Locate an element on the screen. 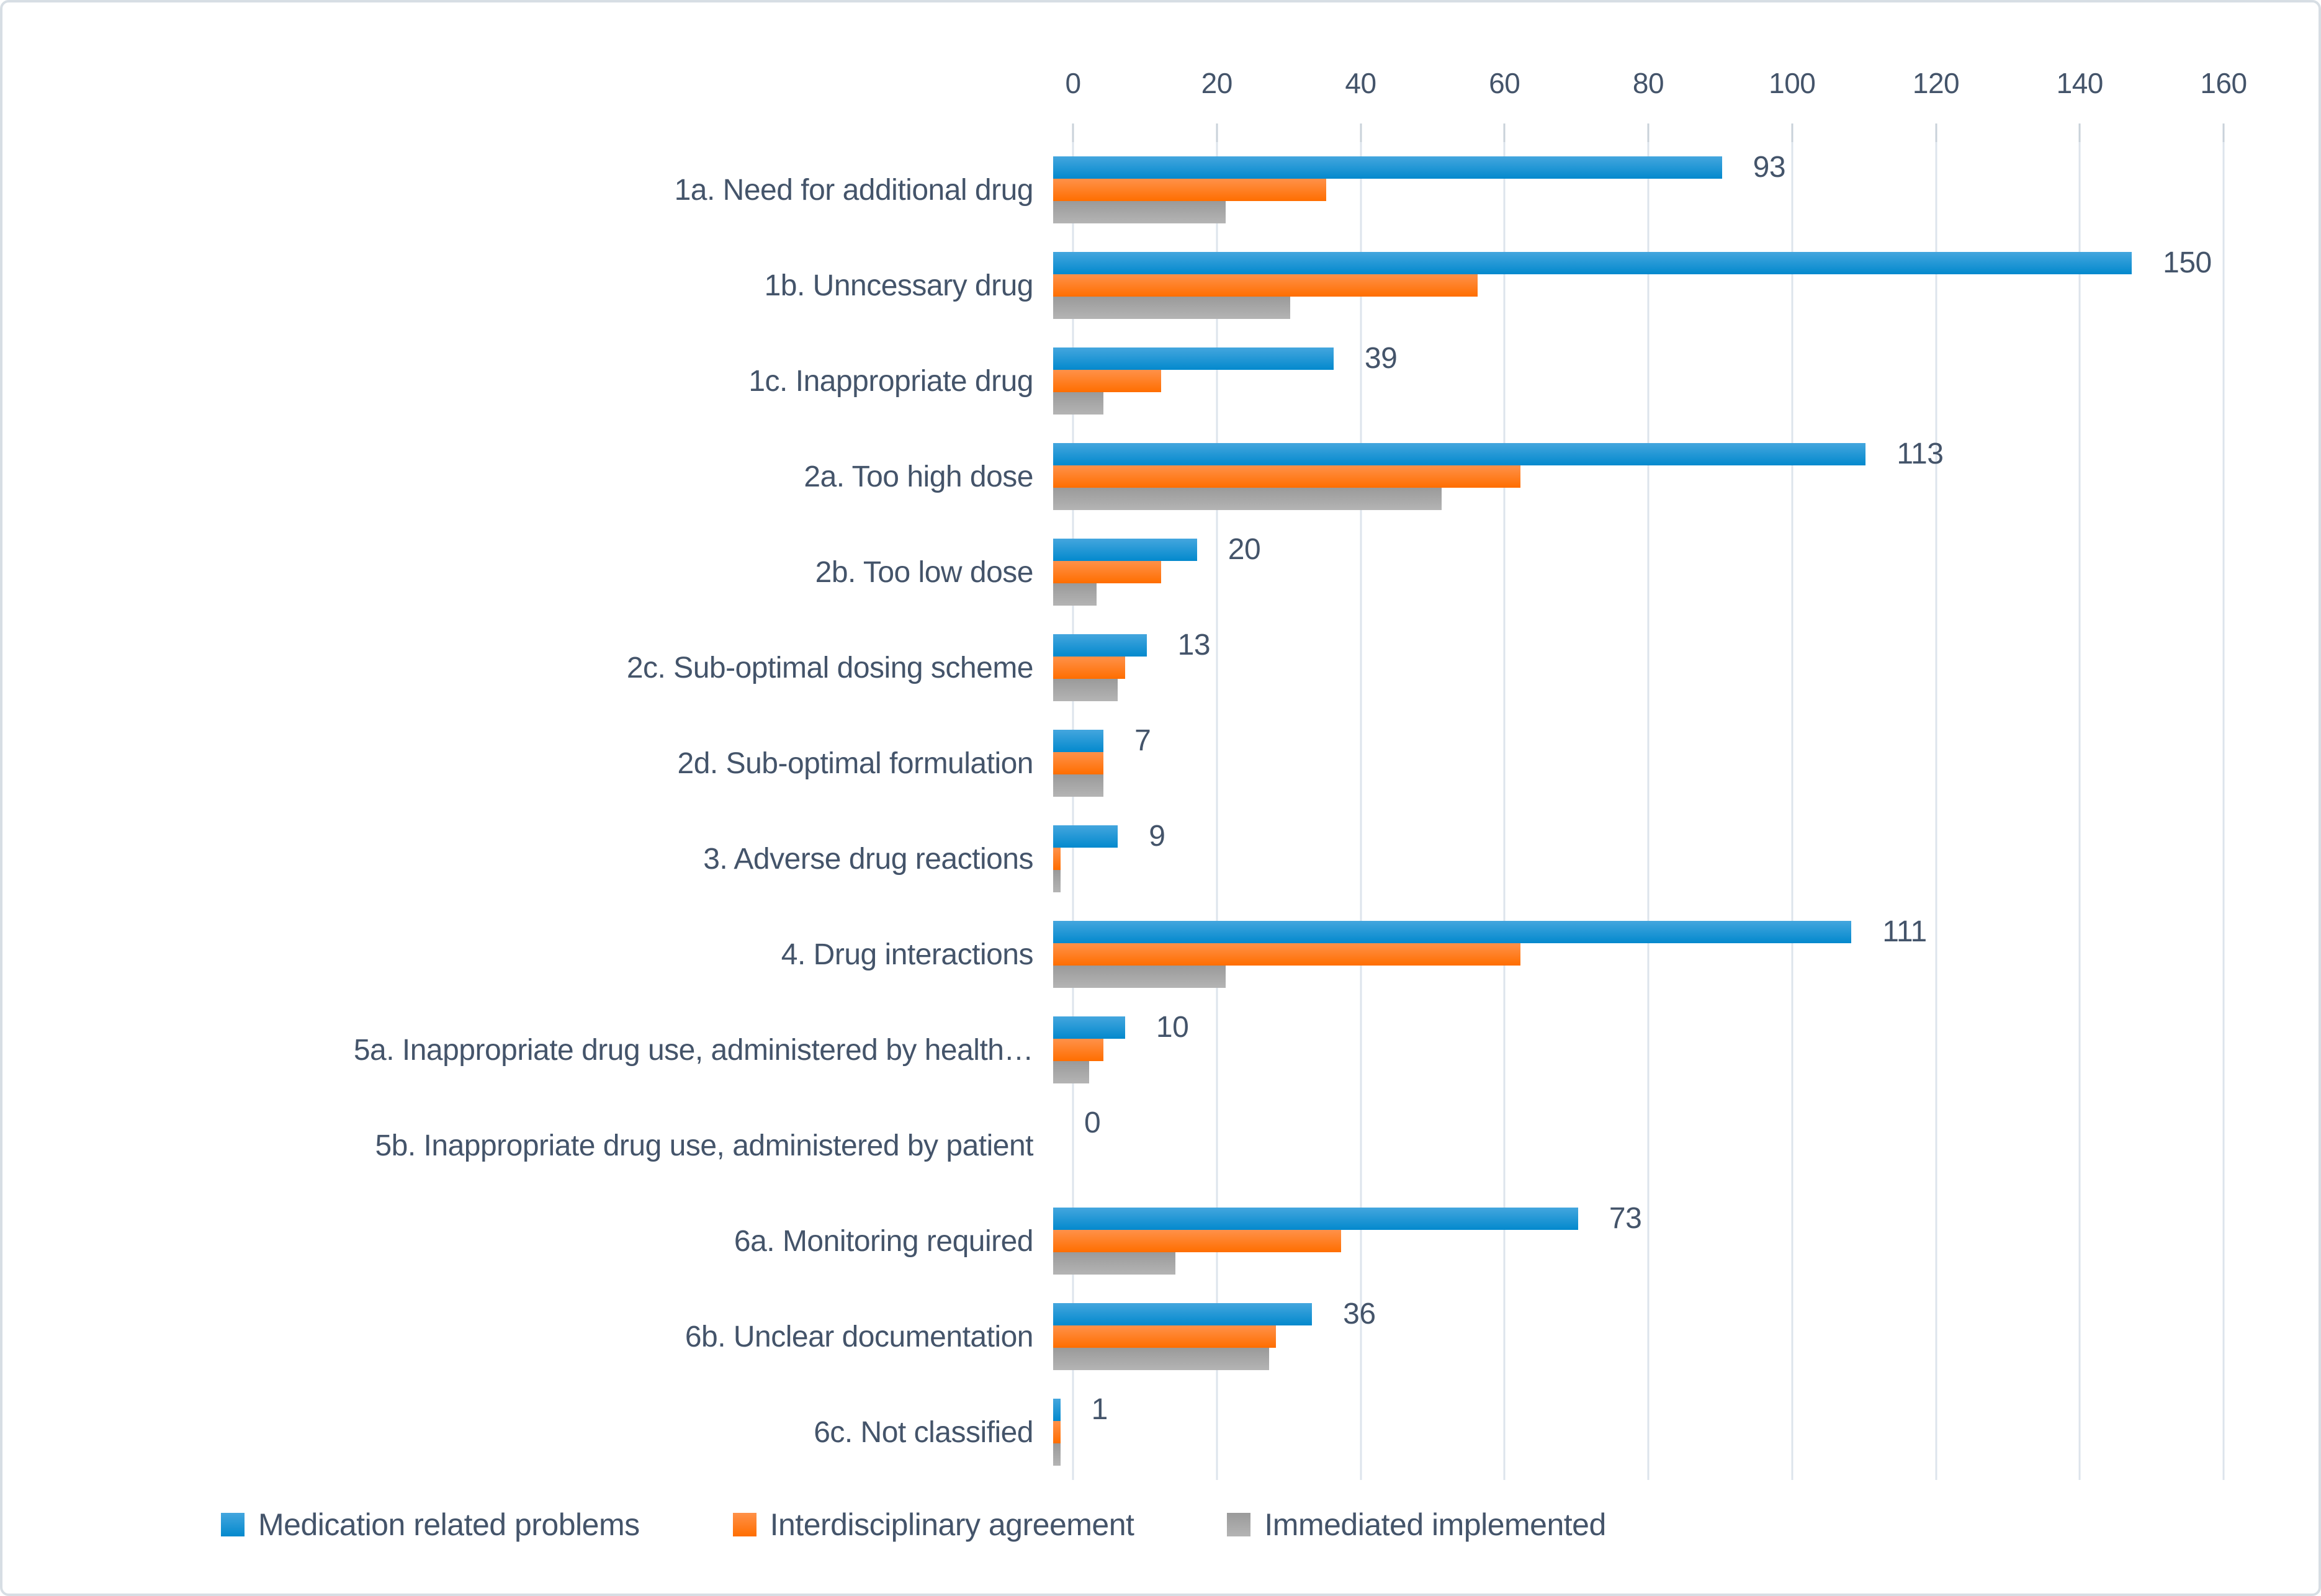 Image resolution: width=2321 pixels, height=1596 pixels. category-row: 2d. Sub-optimal formulation 7 is located at coordinates (1160, 763).